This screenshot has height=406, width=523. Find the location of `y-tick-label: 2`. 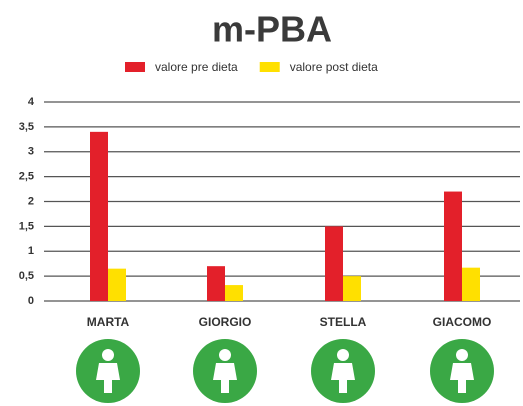

y-tick-label: 2 is located at coordinates (31, 201).